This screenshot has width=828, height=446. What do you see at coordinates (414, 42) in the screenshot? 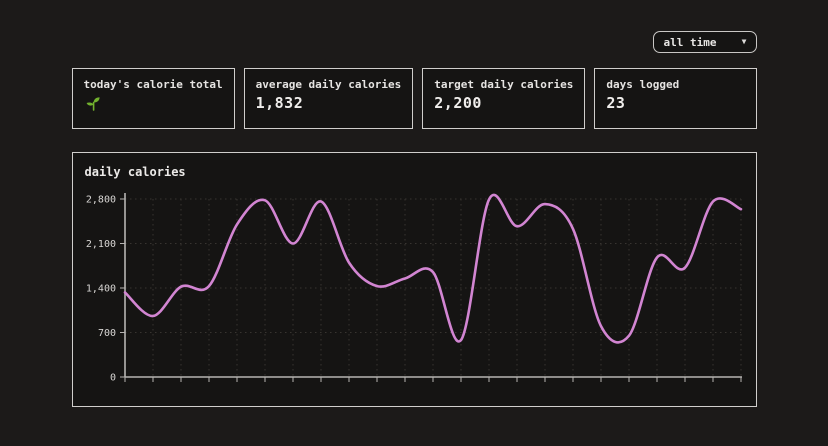
I see `top-bar: all time ▼` at bounding box center [414, 42].